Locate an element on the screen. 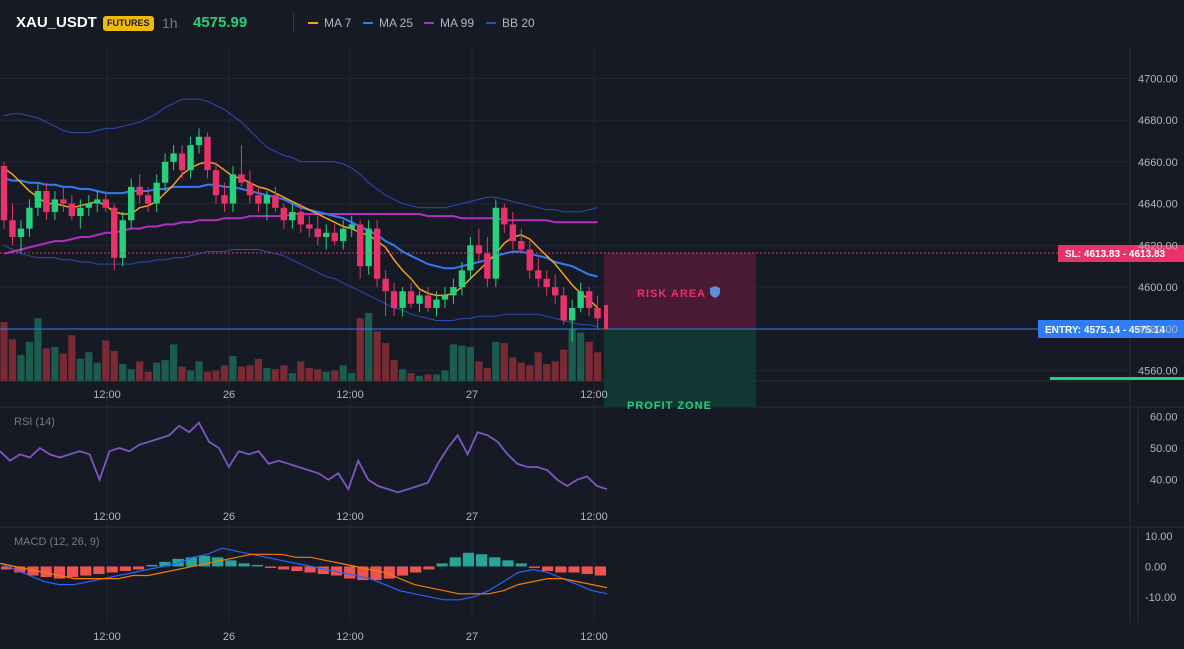  stop-loss-tag is located at coordinates (1121, 253).